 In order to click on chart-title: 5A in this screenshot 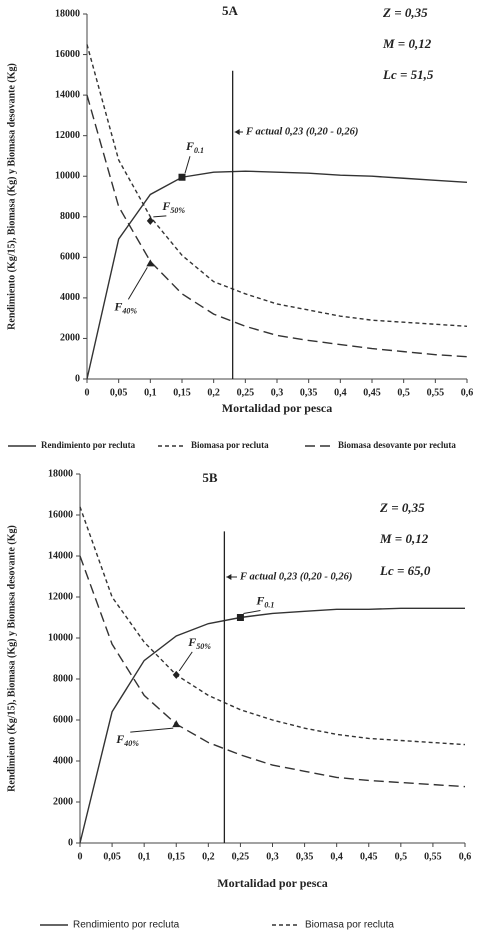, I will do `click(230, 10)`.